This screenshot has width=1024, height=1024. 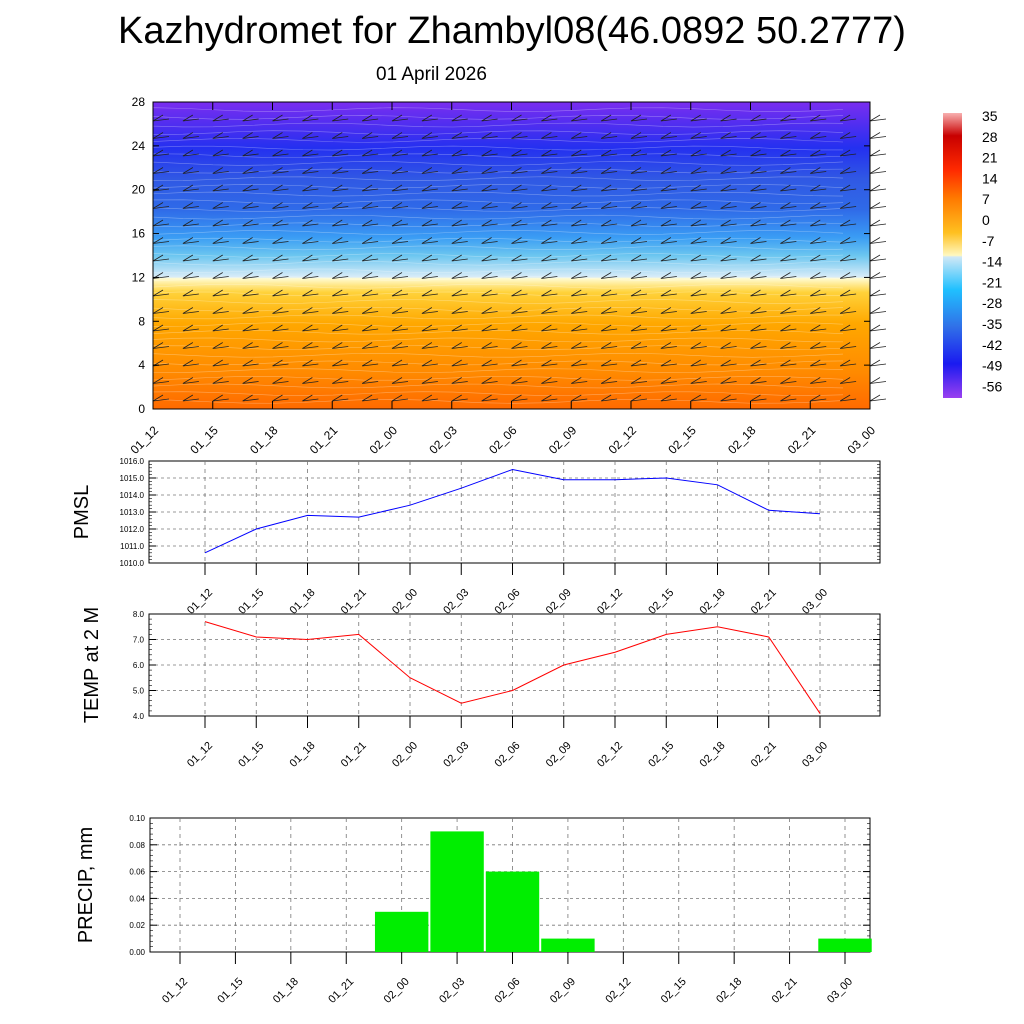 I want to click on y-tick-label: 4.0, so click(x=139, y=716).